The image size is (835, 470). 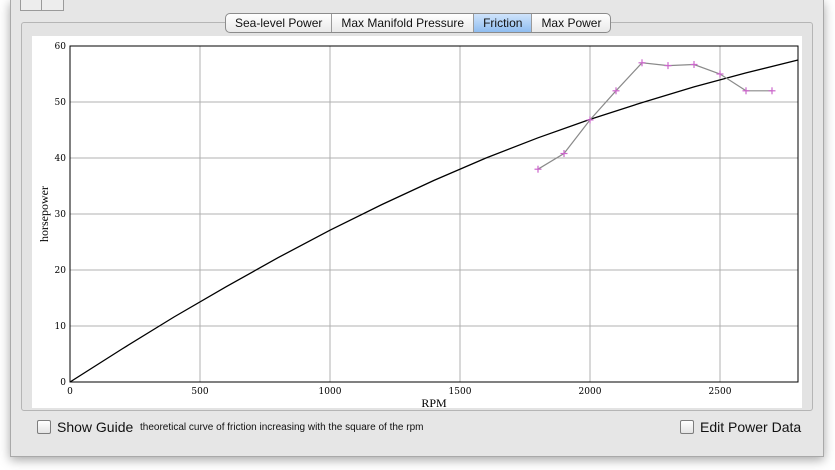 What do you see at coordinates (654, 116) in the screenshot?
I see `friction-data-line` at bounding box center [654, 116].